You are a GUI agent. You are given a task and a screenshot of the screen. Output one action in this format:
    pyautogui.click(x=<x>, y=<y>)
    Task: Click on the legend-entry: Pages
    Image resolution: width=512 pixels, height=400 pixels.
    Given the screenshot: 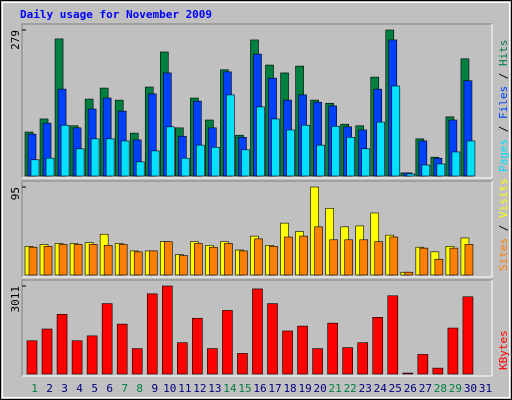 What is the action you would take?
    pyautogui.click(x=503, y=155)
    